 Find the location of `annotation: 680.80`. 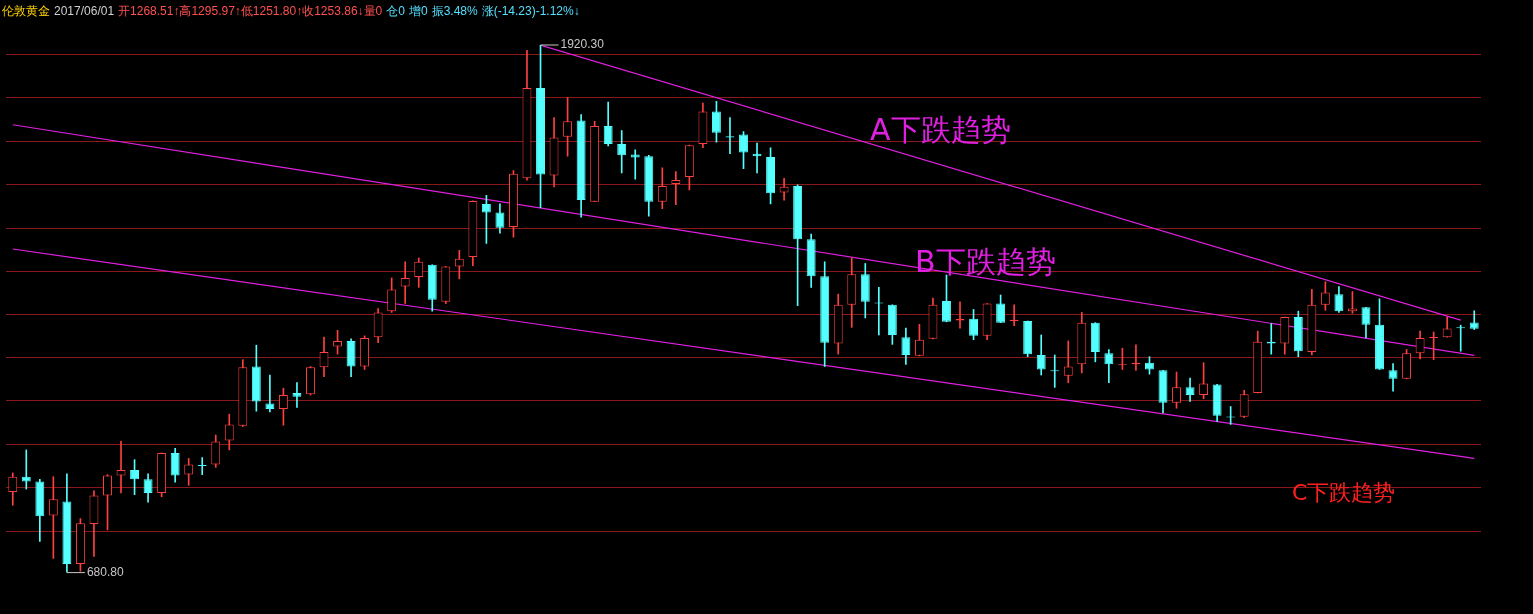

annotation: 680.80 is located at coordinates (105, 571).